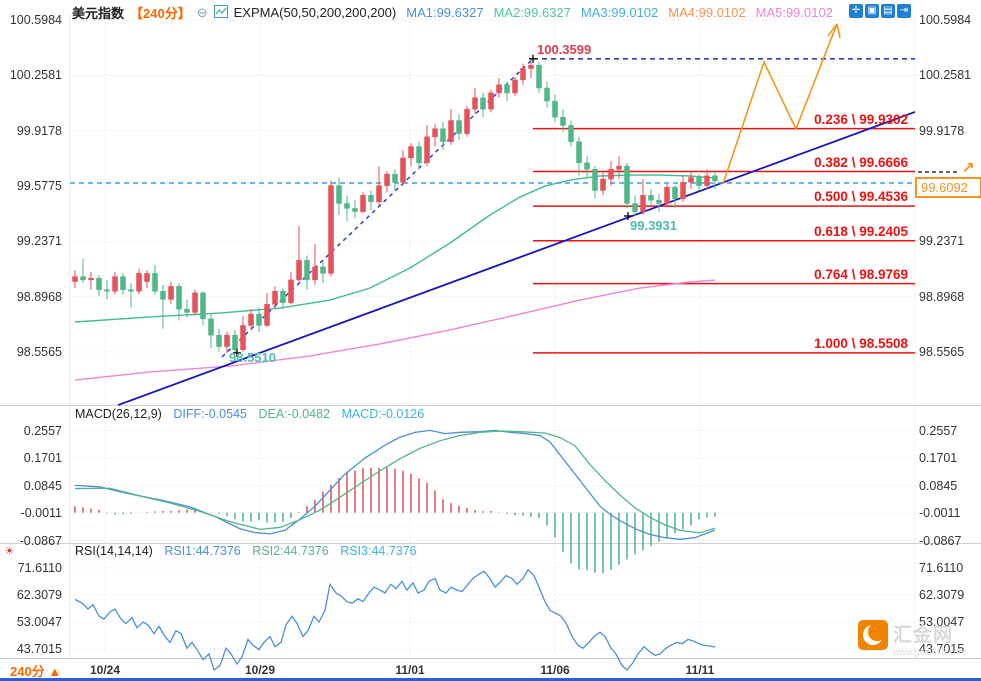 The height and width of the screenshot is (681, 981). What do you see at coordinates (880, 11) in the screenshot?
I see `chart-toolbar: ✛ ▣ ▤ ⇥` at bounding box center [880, 11].